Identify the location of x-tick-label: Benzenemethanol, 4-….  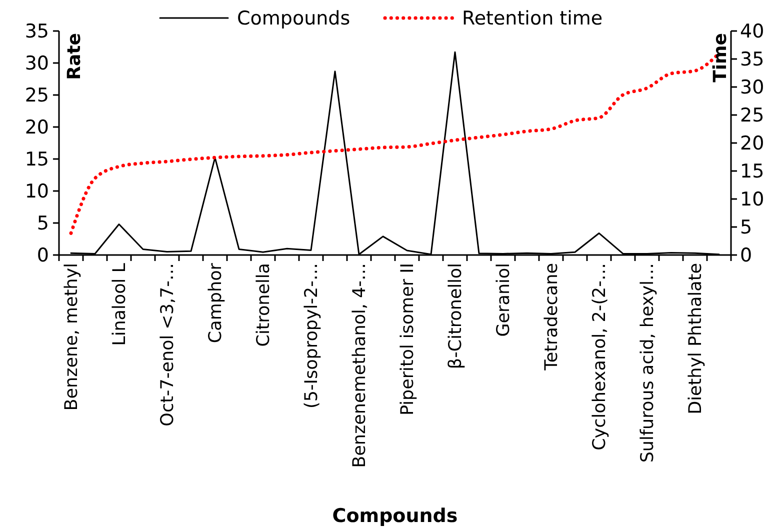
(360, 365).